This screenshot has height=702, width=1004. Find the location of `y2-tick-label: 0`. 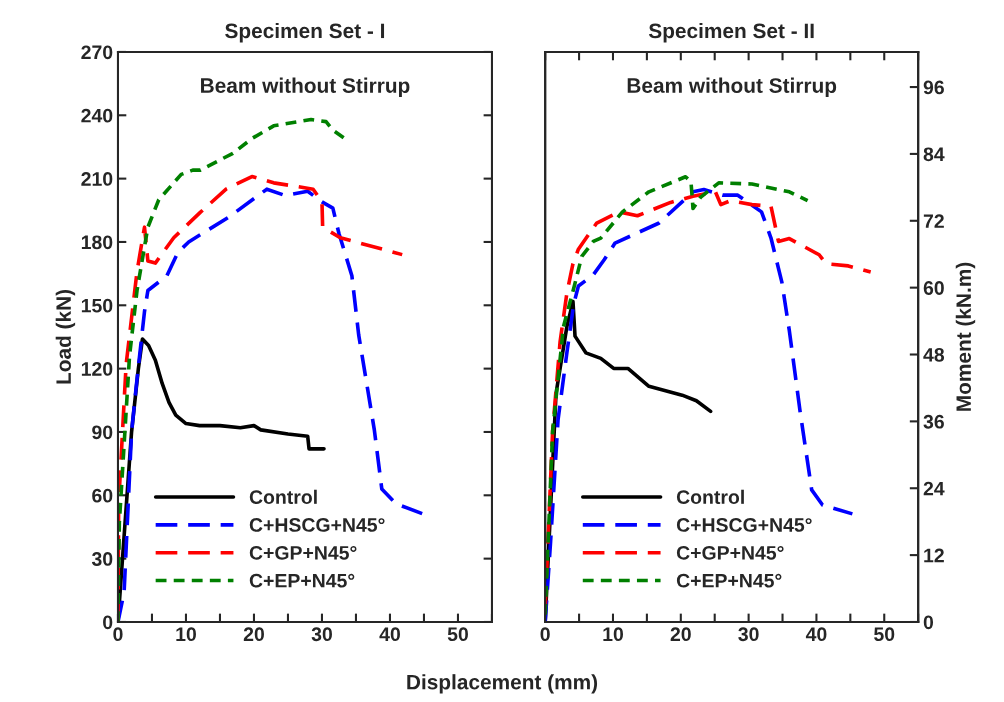

y2-tick-label: 0 is located at coordinates (928, 622).